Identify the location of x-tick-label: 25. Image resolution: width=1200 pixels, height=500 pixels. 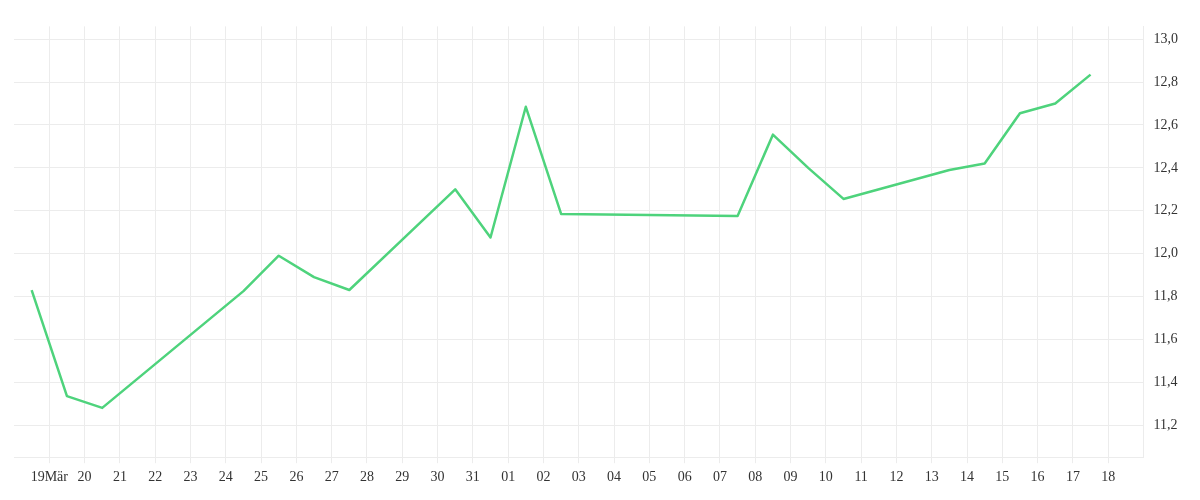
(261, 477).